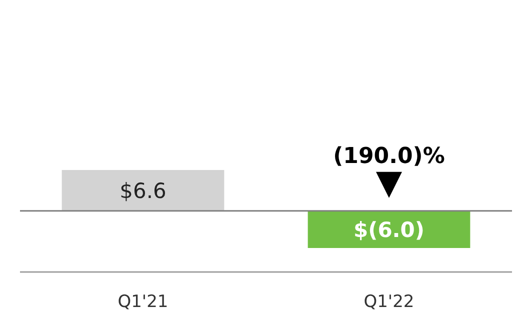  I want to click on data-label: $(6.0), so click(389, 230).